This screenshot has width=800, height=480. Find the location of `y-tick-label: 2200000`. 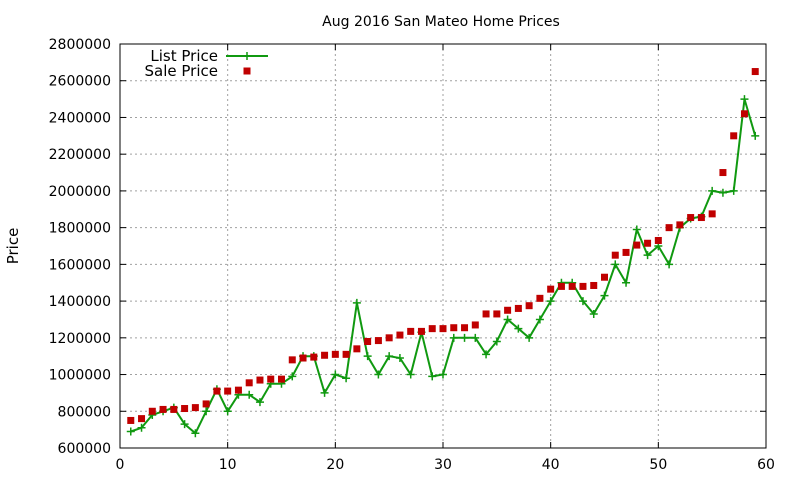

y-tick-label: 2200000 is located at coordinates (80, 155).